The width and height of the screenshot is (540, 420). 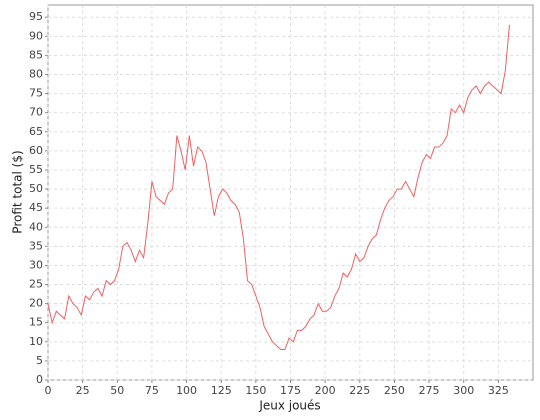 What do you see at coordinates (36, 169) in the screenshot?
I see `y-tick-label: 55` at bounding box center [36, 169].